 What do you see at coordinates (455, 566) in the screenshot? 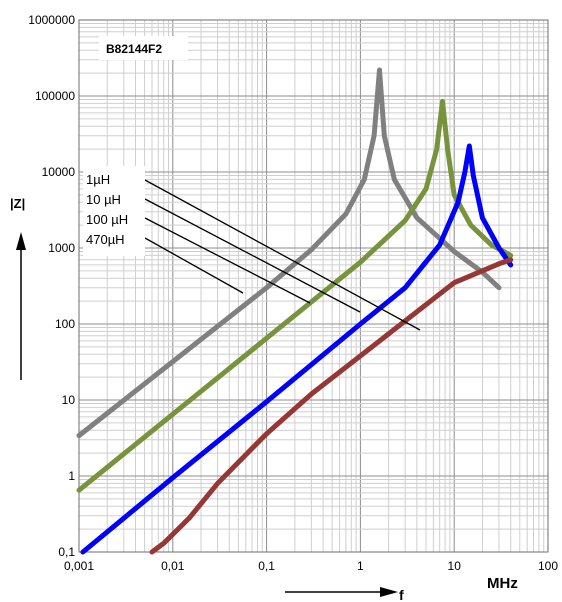
I see `x-tick-label: 10` at bounding box center [455, 566].